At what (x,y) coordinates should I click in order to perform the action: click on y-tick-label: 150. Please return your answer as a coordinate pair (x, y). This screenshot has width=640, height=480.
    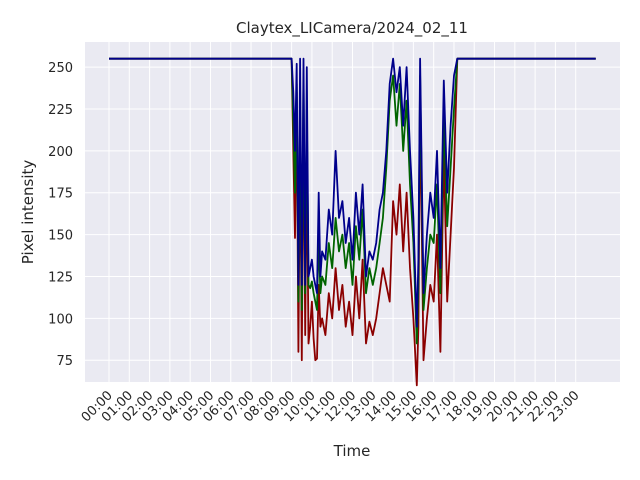
    Looking at the image, I should click on (60, 236).